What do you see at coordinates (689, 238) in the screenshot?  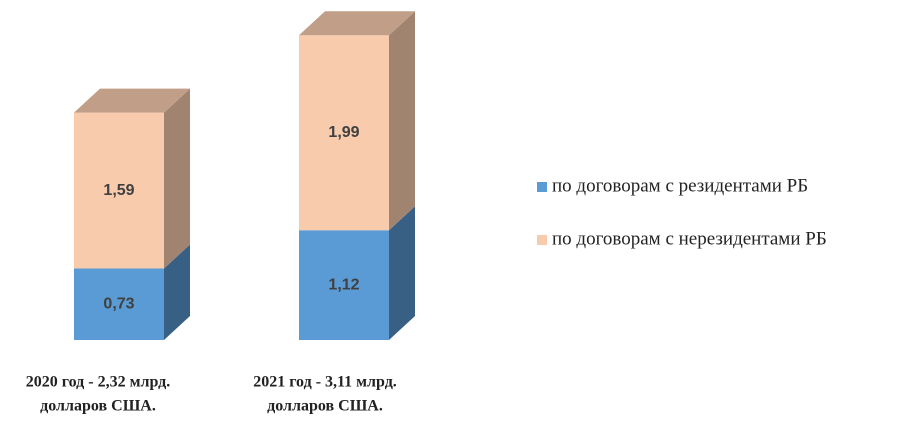 I see `legend-label: по договорам с нерезидентами РБ` at bounding box center [689, 238].